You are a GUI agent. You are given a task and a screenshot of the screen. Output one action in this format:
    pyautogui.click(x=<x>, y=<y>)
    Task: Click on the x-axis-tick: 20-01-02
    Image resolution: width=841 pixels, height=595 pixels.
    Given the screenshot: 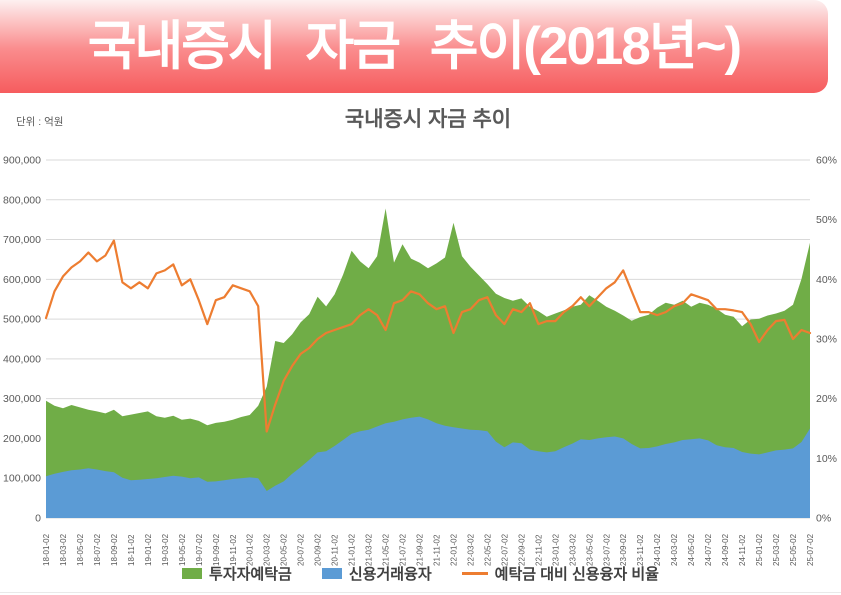 What is the action you would take?
    pyautogui.click(x=250, y=549)
    